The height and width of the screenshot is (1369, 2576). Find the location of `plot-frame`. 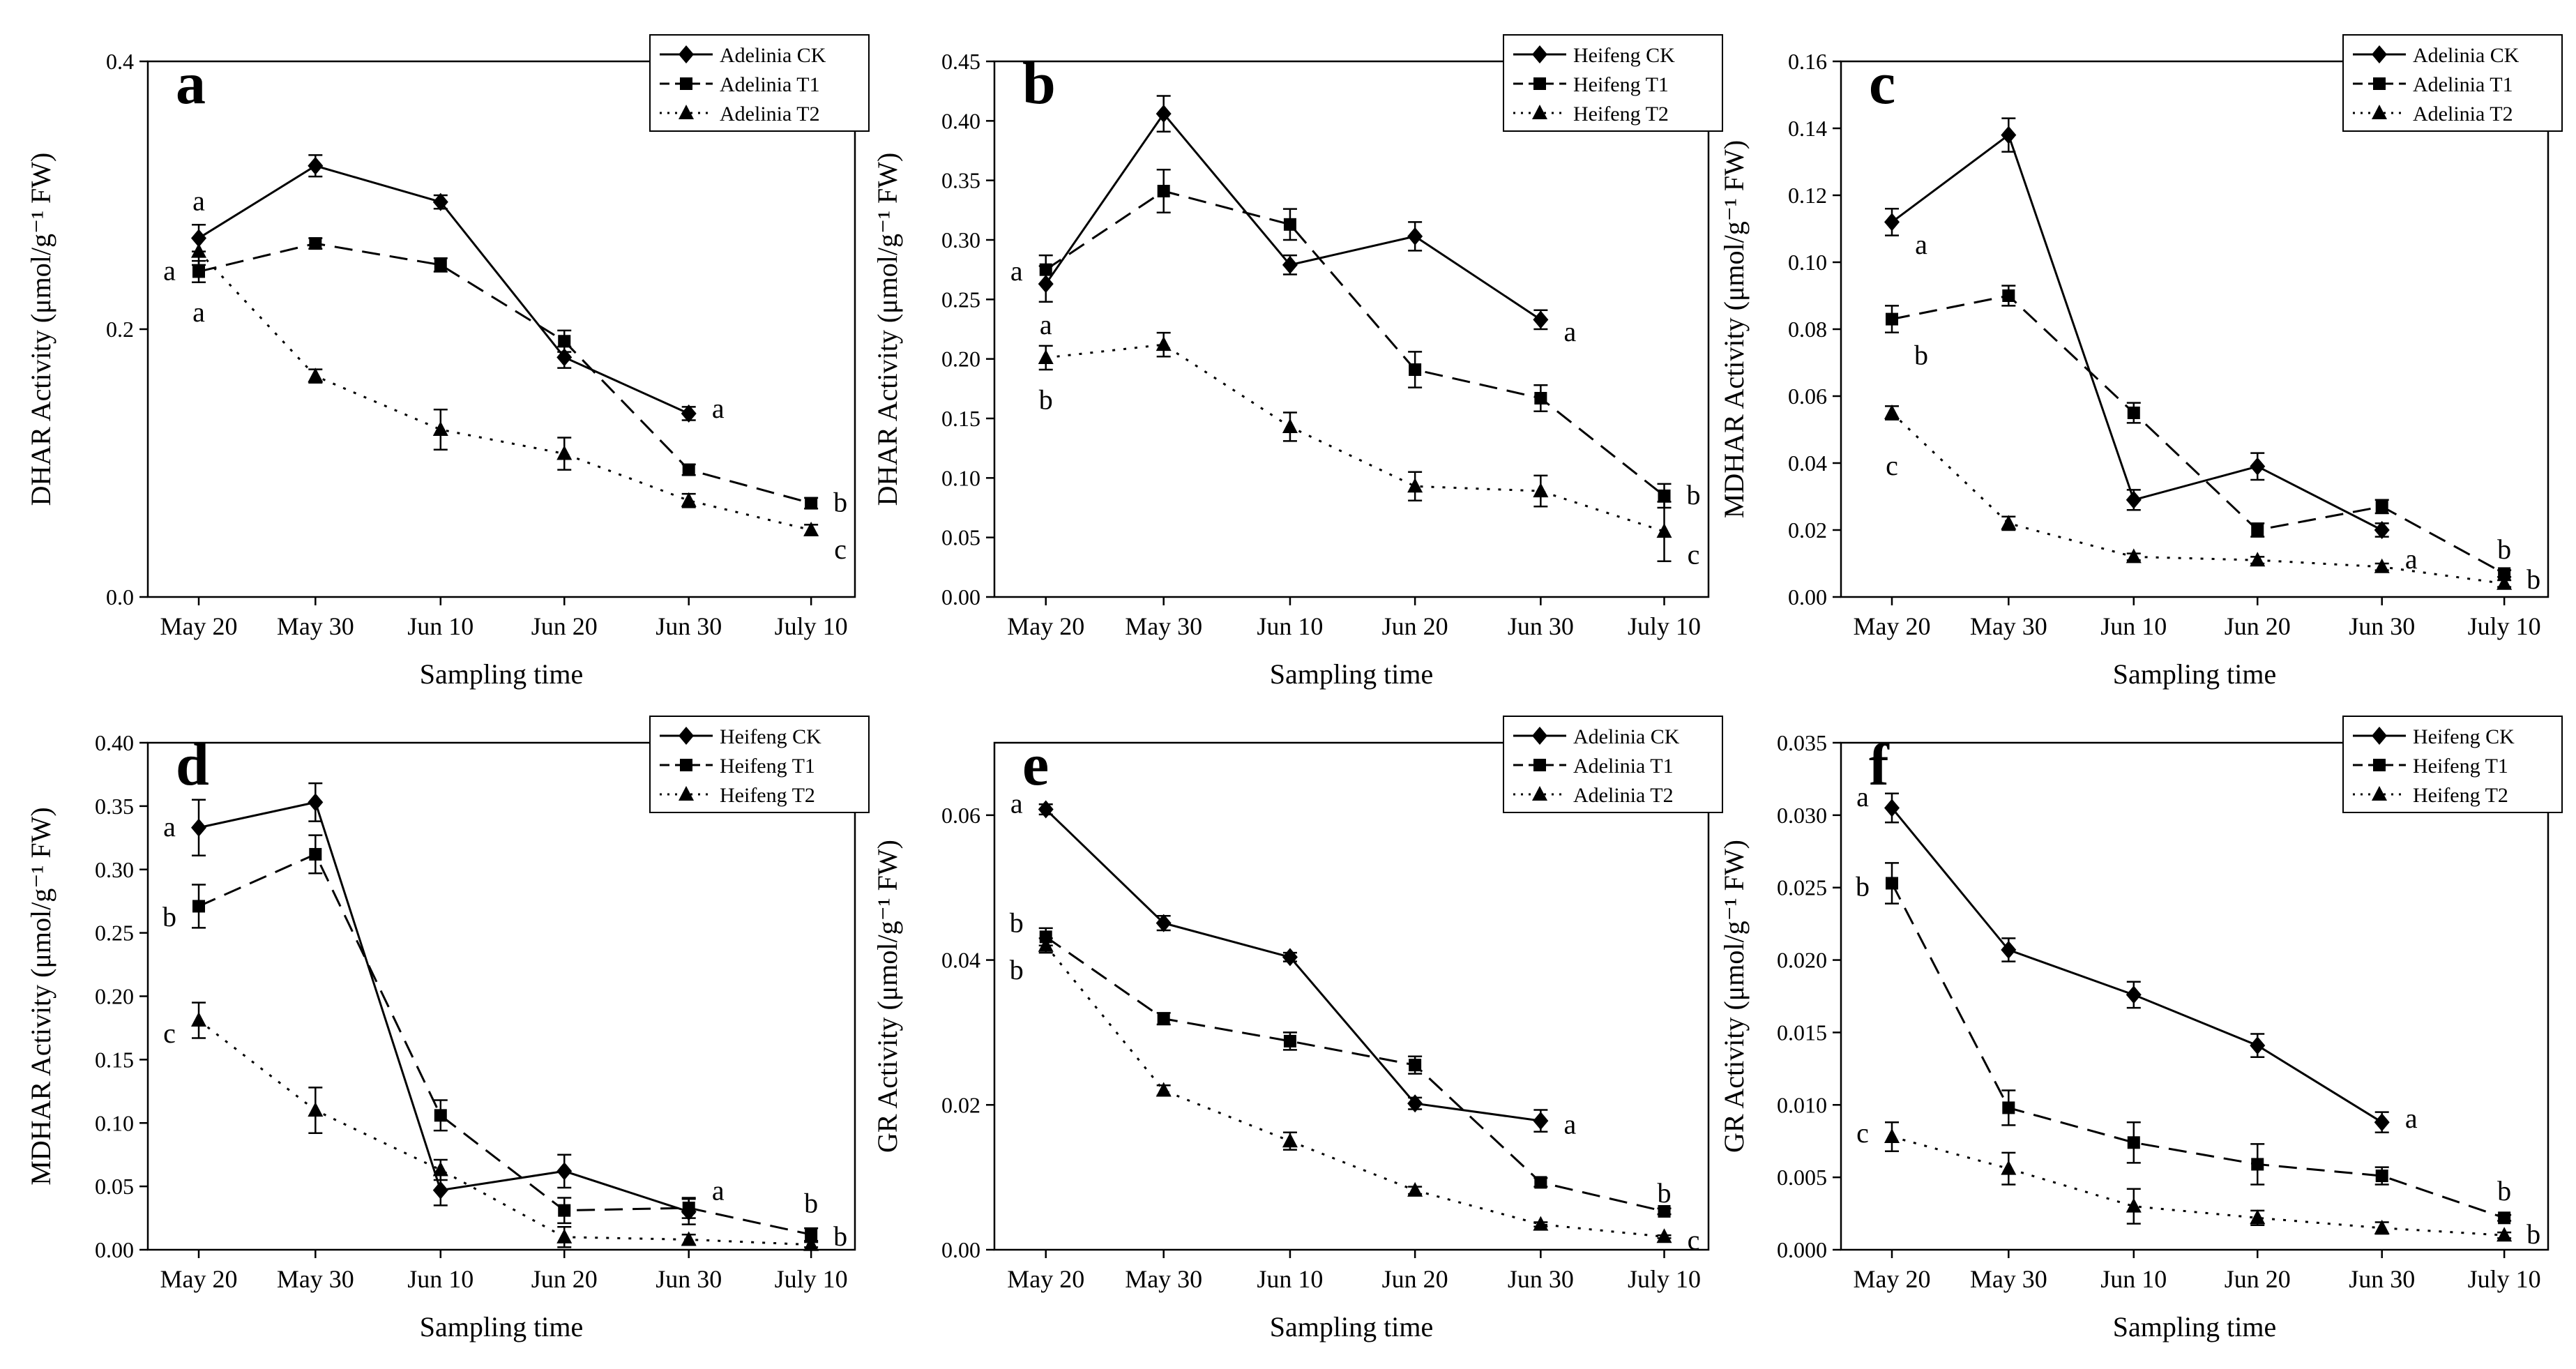

plot-frame is located at coordinates (2195, 329).